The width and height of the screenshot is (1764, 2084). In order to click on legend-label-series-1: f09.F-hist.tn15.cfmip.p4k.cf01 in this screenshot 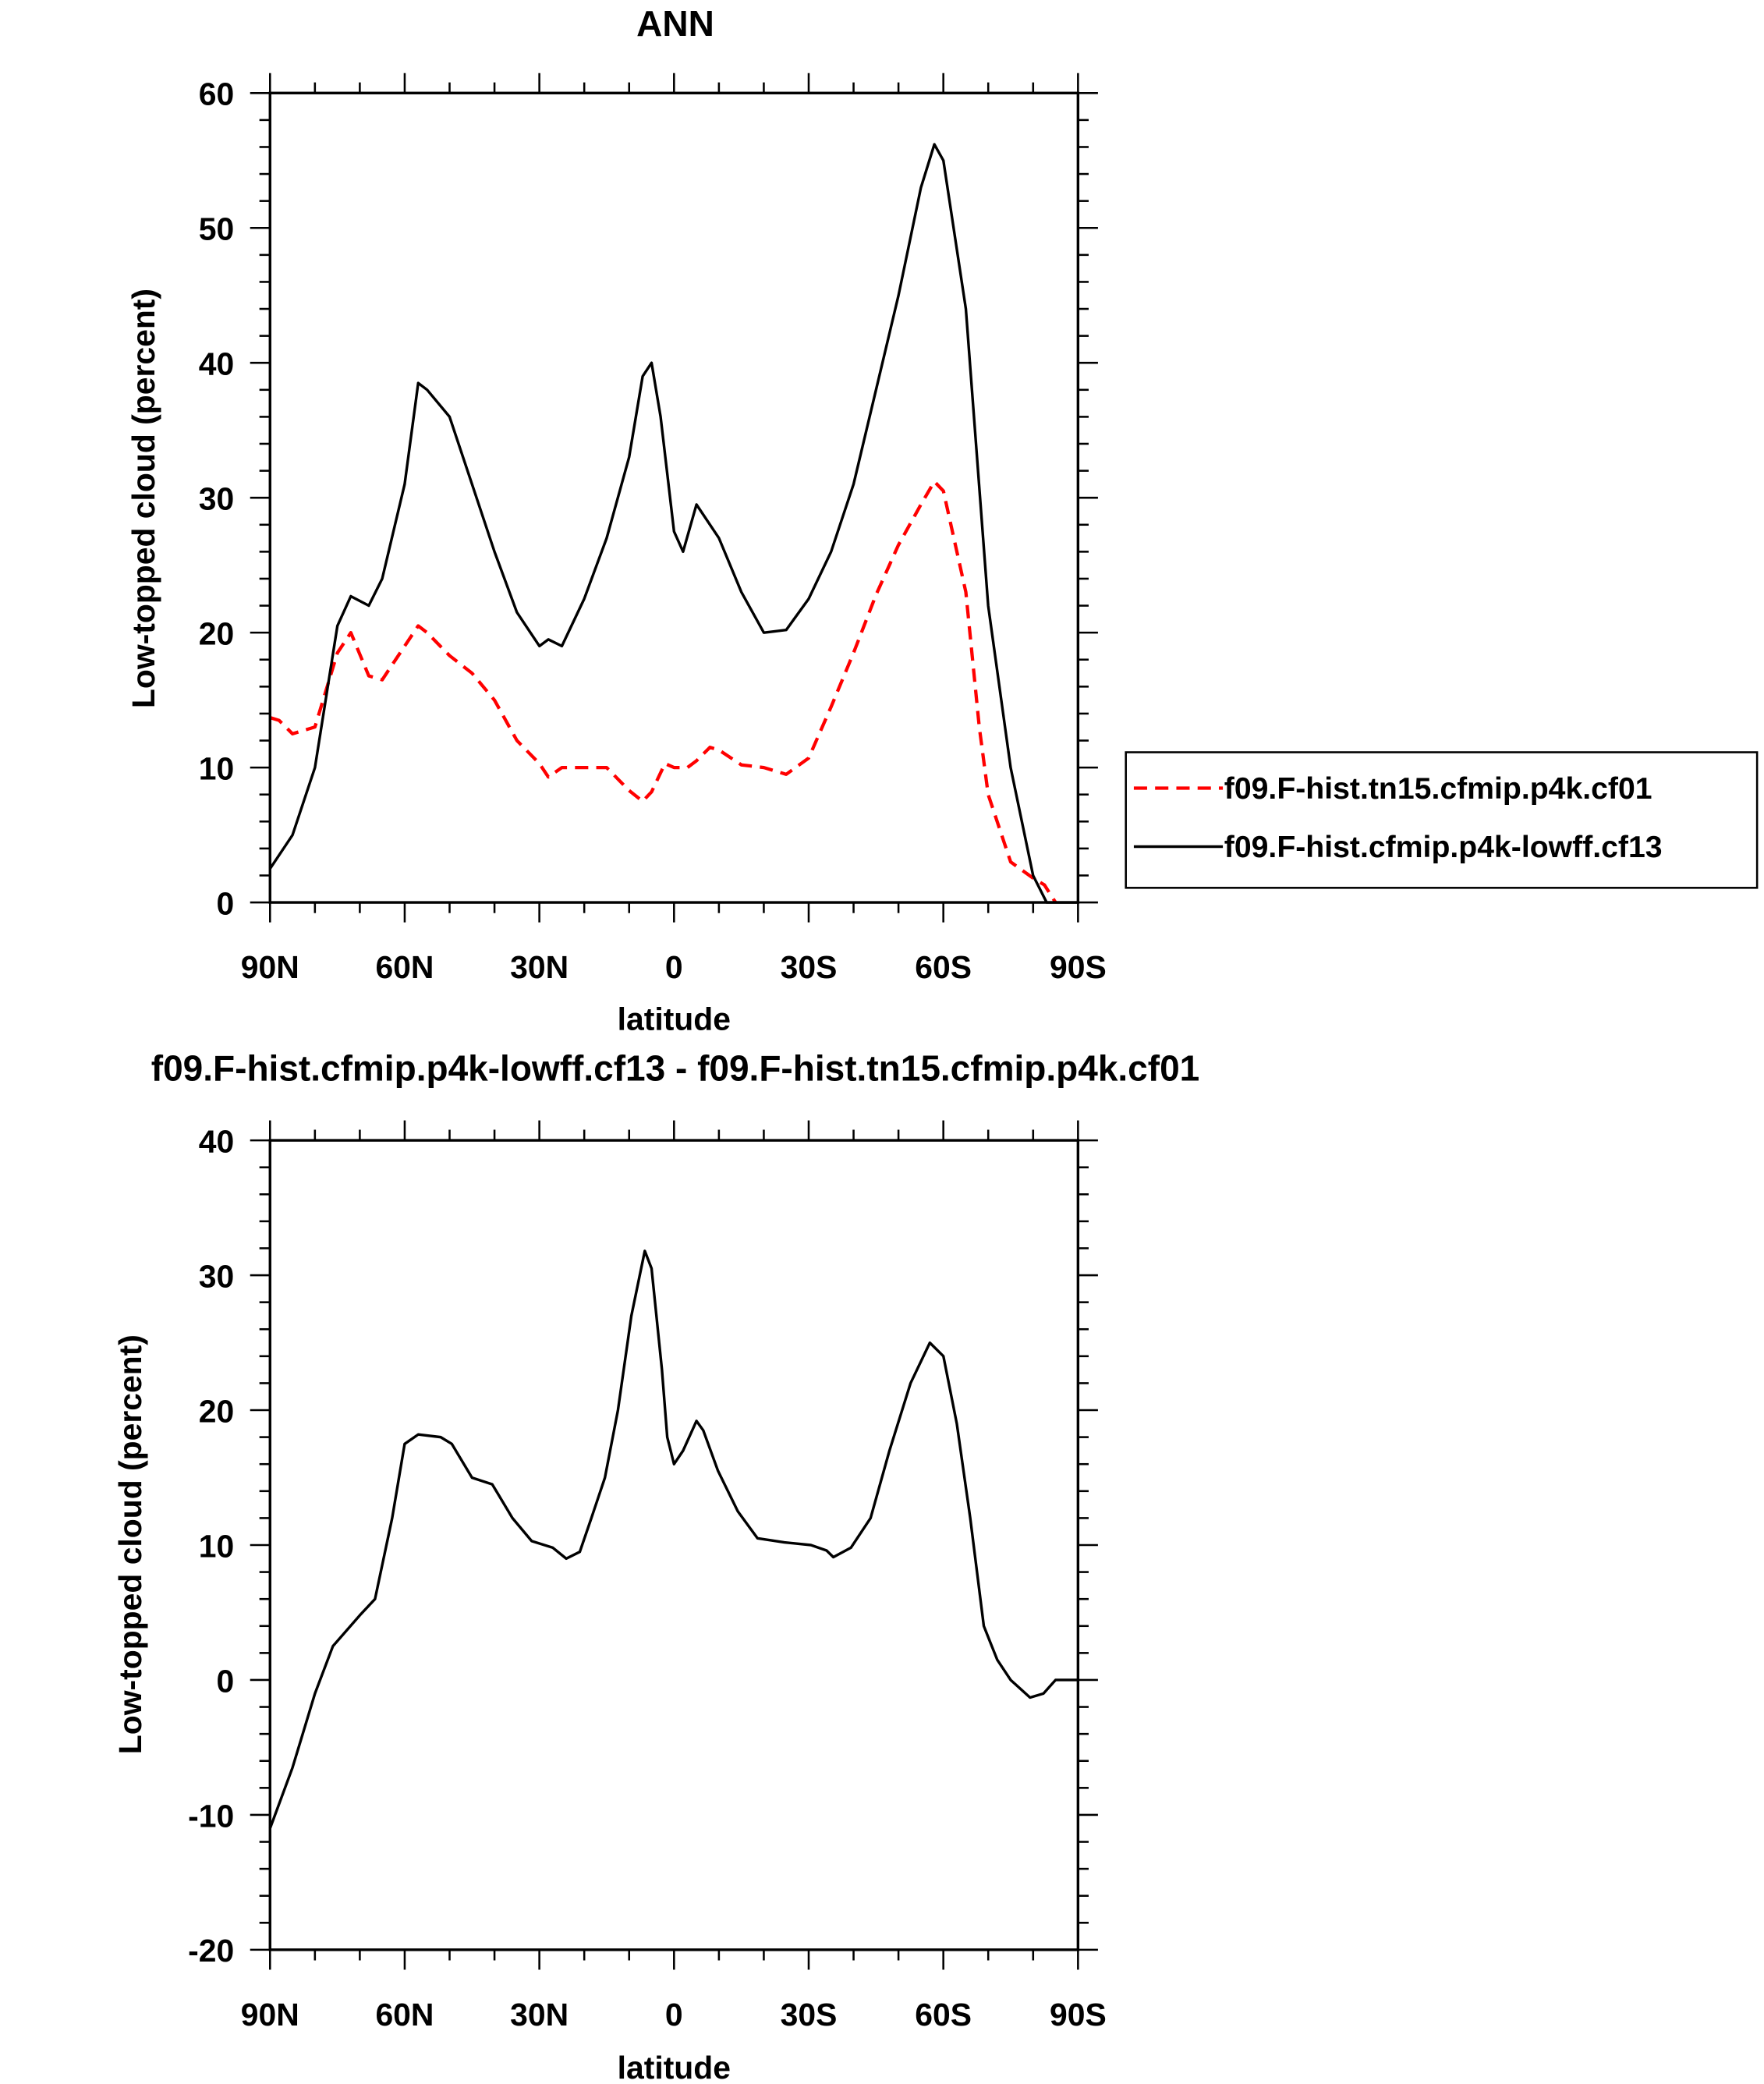, I will do `click(1438, 789)`.